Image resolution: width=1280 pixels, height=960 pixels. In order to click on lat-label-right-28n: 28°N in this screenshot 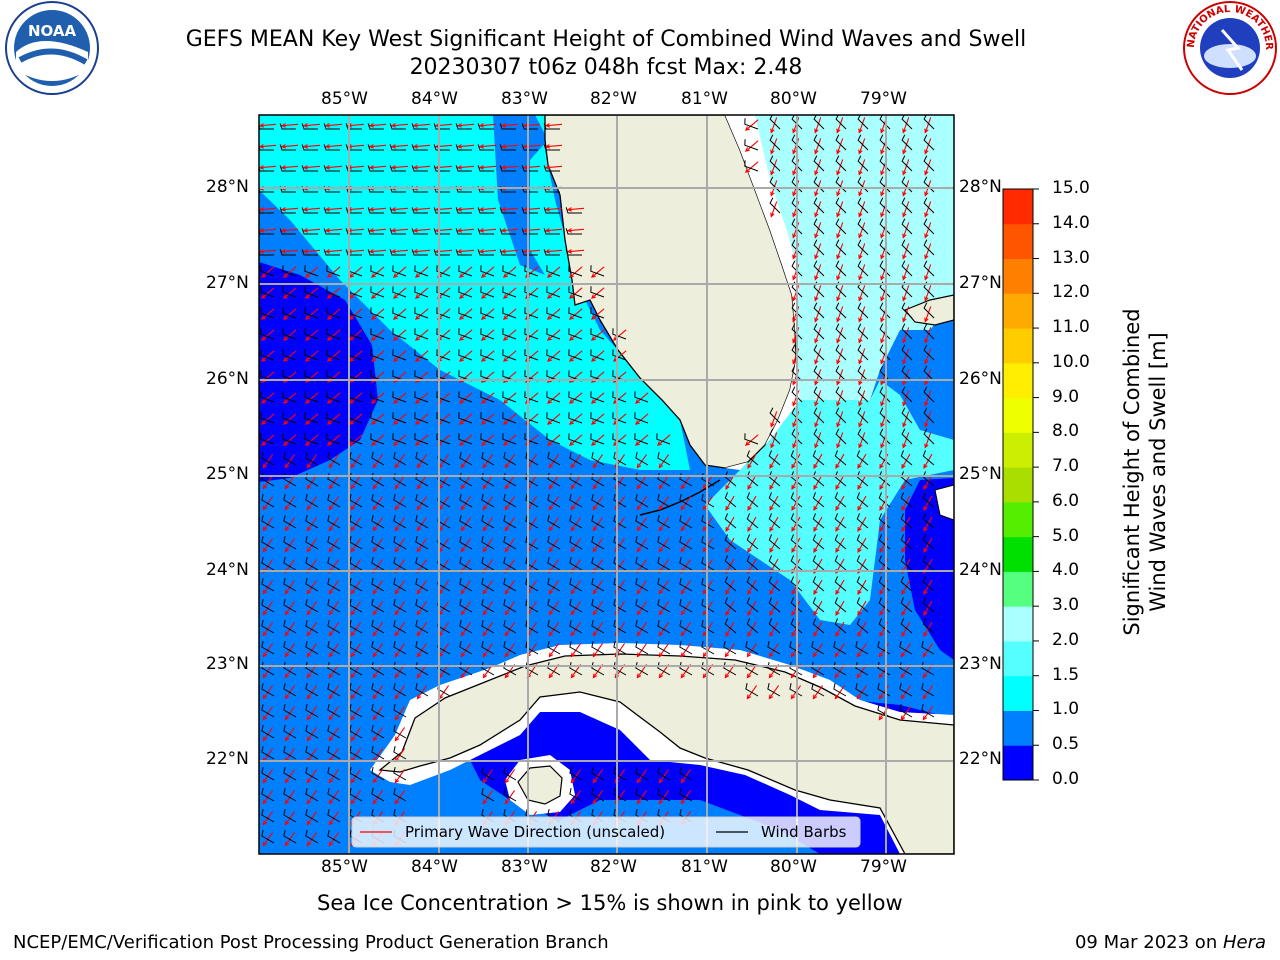, I will do `click(980, 187)`.